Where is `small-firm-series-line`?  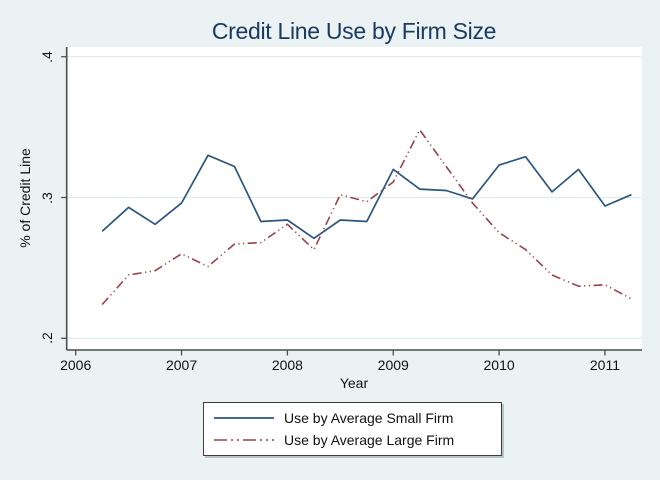
small-firm-series-line is located at coordinates (366, 197).